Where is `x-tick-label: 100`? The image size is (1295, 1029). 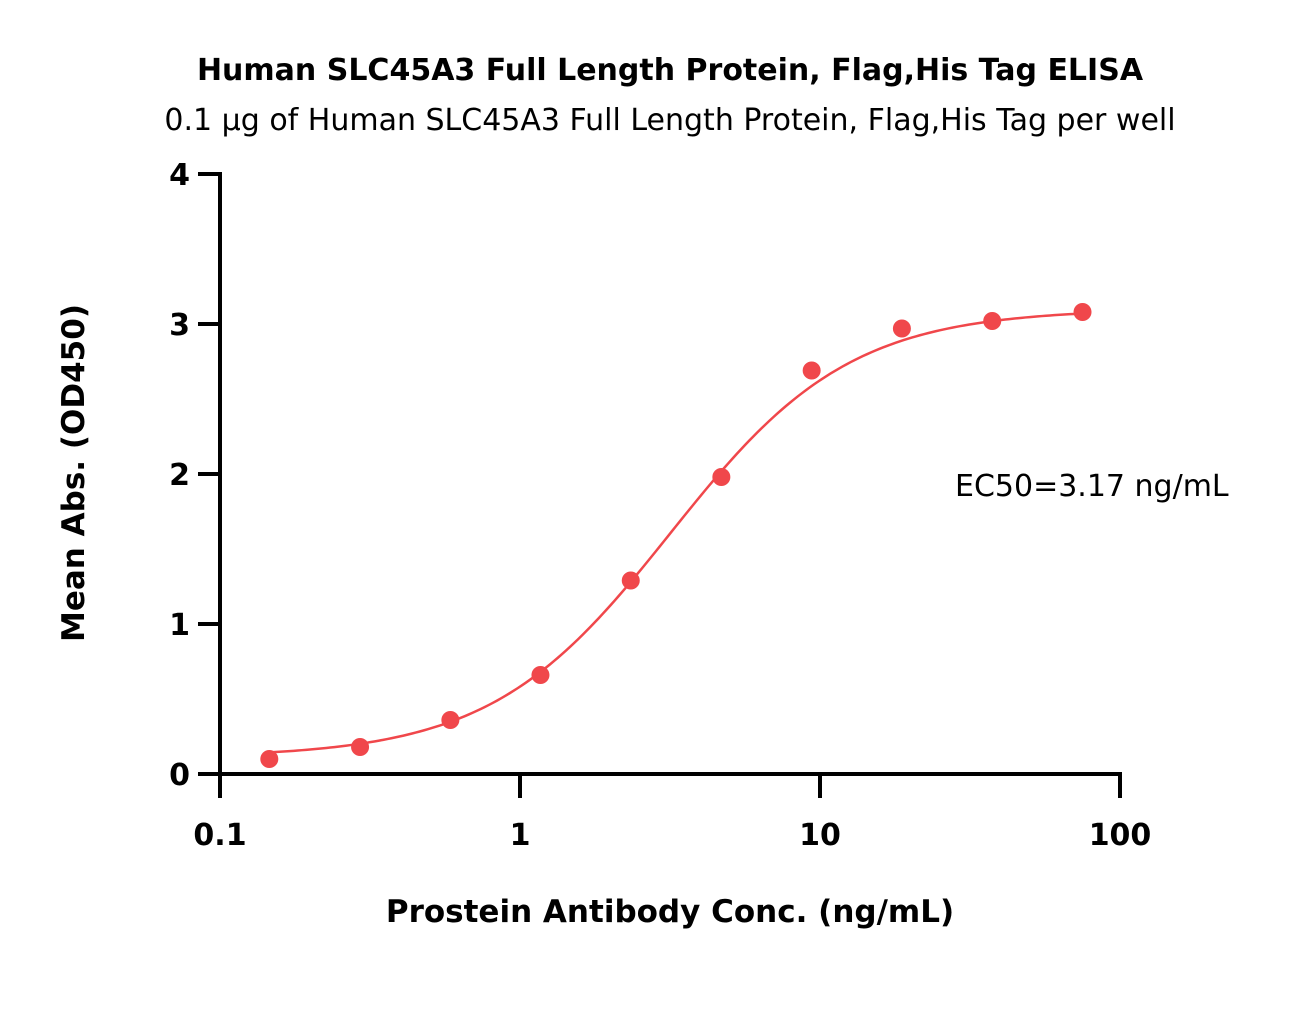
x-tick-label: 100 is located at coordinates (1120, 835).